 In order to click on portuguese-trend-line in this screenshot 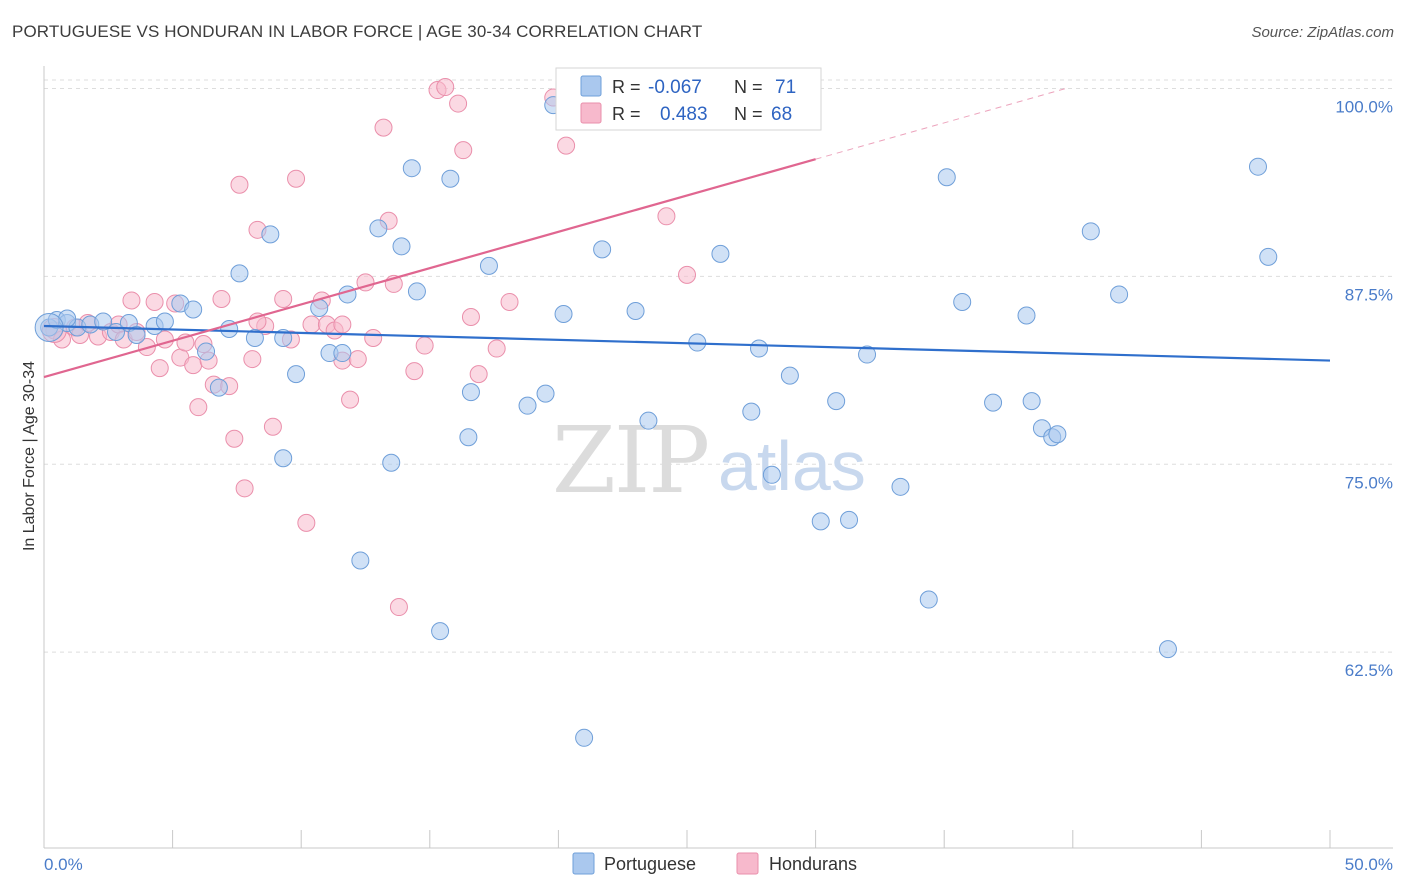, I will do `click(687, 343)`.